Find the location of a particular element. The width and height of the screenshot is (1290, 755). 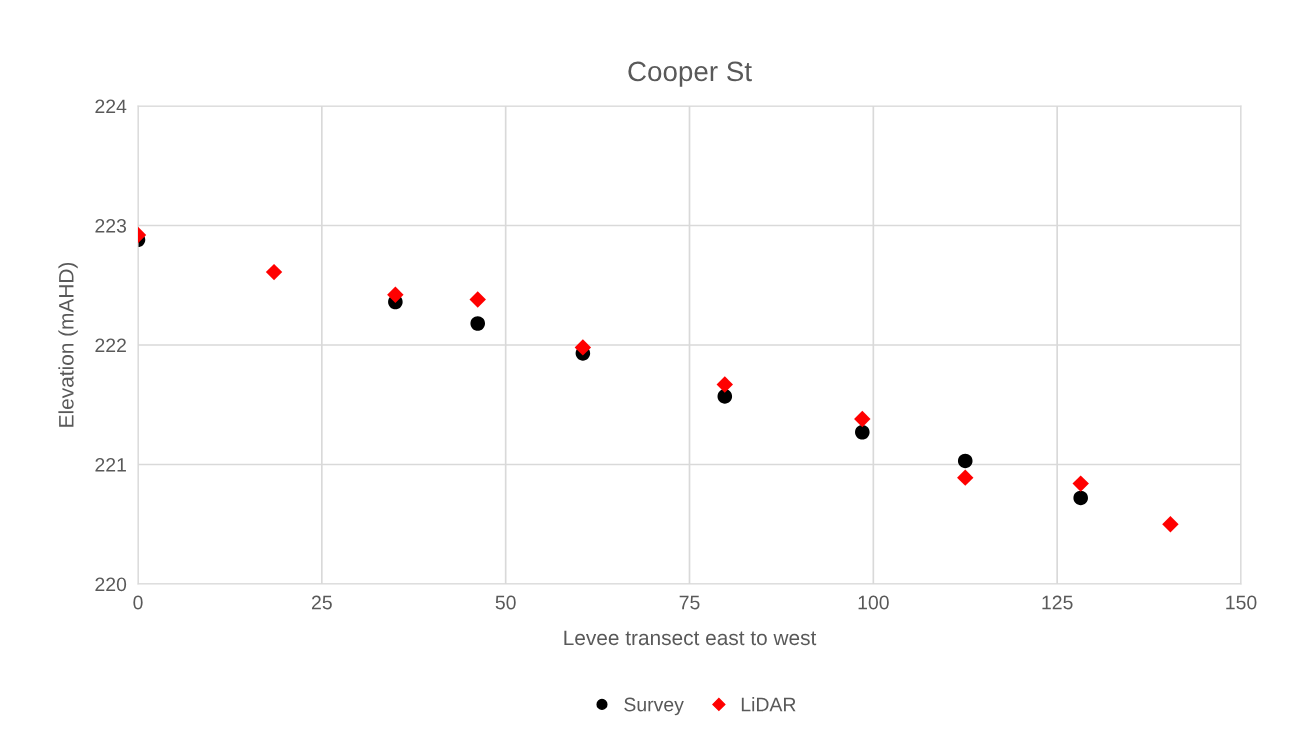

y-tick-label: 220 is located at coordinates (111, 584).